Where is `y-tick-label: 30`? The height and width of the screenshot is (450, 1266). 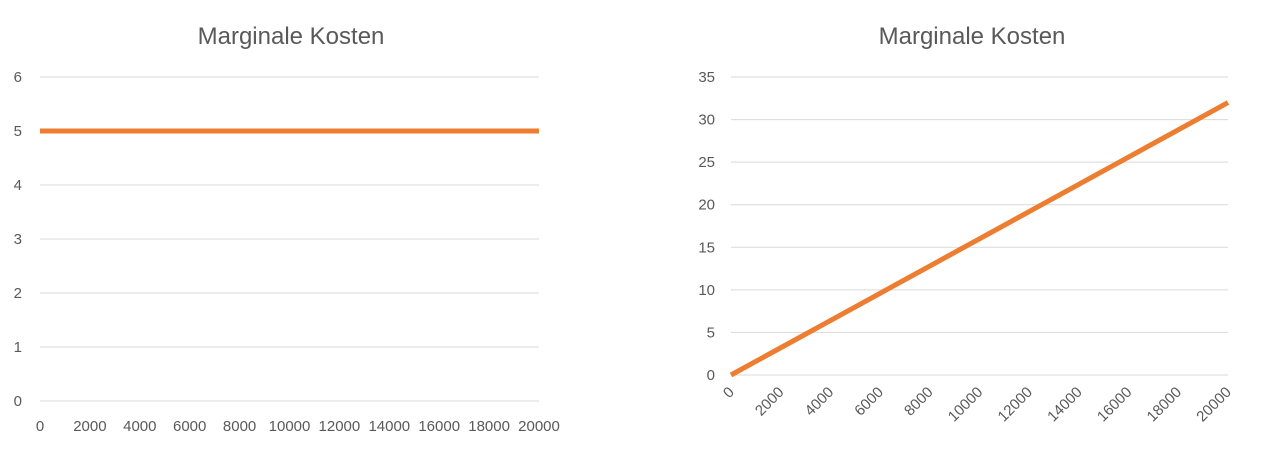
y-tick-label: 30 is located at coordinates (706, 120).